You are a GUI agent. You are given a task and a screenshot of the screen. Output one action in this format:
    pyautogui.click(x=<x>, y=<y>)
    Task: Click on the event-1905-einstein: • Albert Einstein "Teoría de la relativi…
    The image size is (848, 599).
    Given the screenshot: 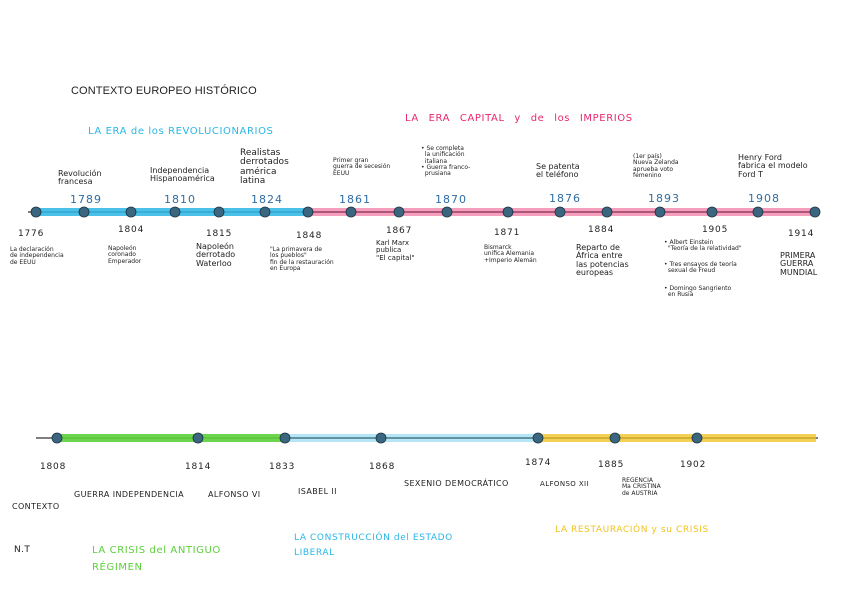 What is the action you would take?
    pyautogui.click(x=703, y=246)
    